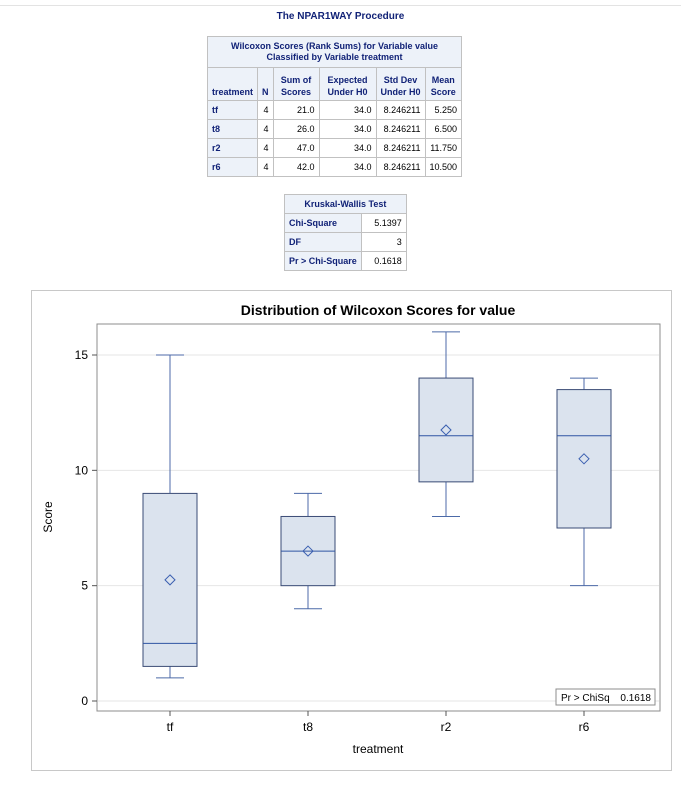  I want to click on cell-mean: 5.250, so click(443, 110).